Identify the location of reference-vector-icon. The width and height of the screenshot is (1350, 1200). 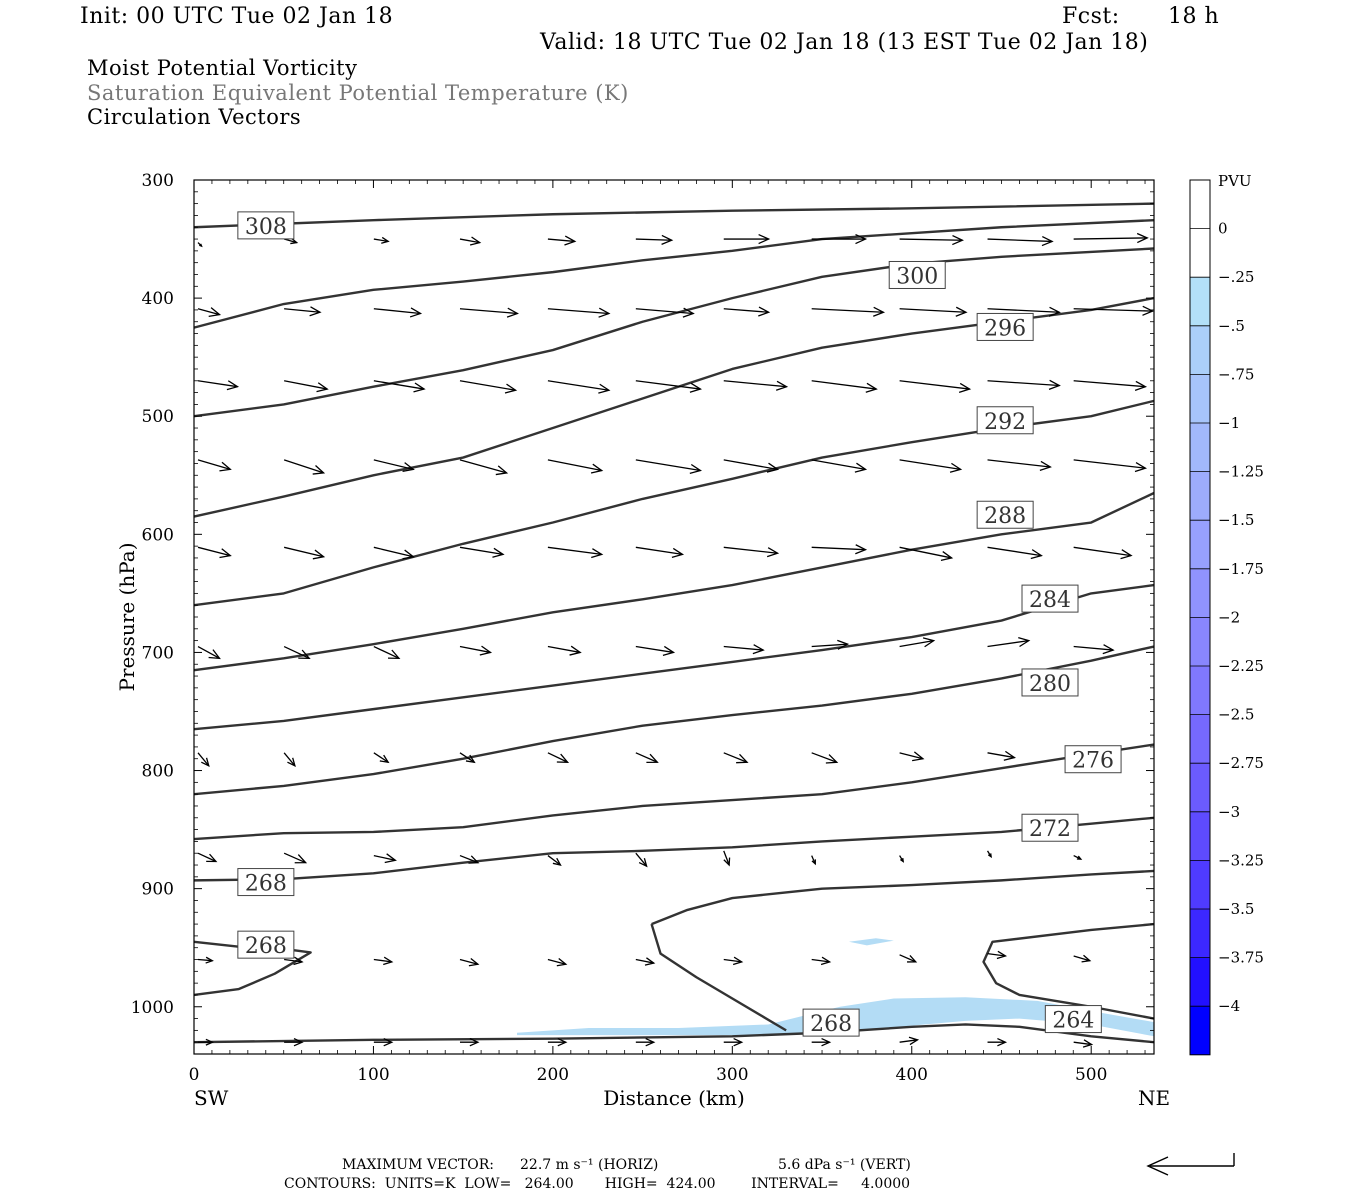
(1190, 1164).